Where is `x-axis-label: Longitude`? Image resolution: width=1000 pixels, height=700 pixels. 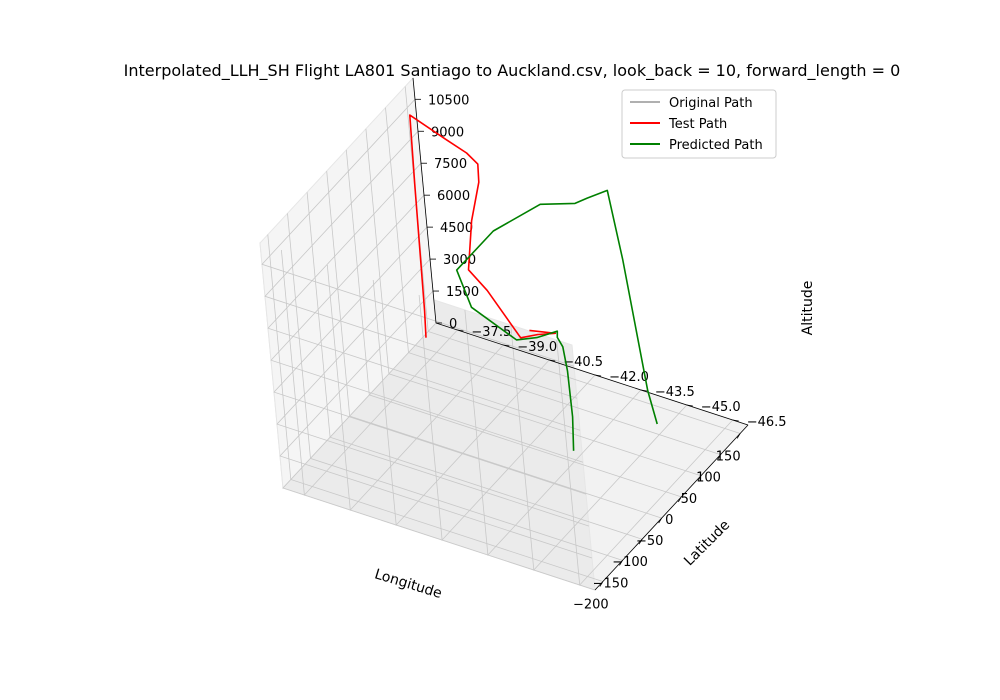 x-axis-label: Longitude is located at coordinates (408, 584).